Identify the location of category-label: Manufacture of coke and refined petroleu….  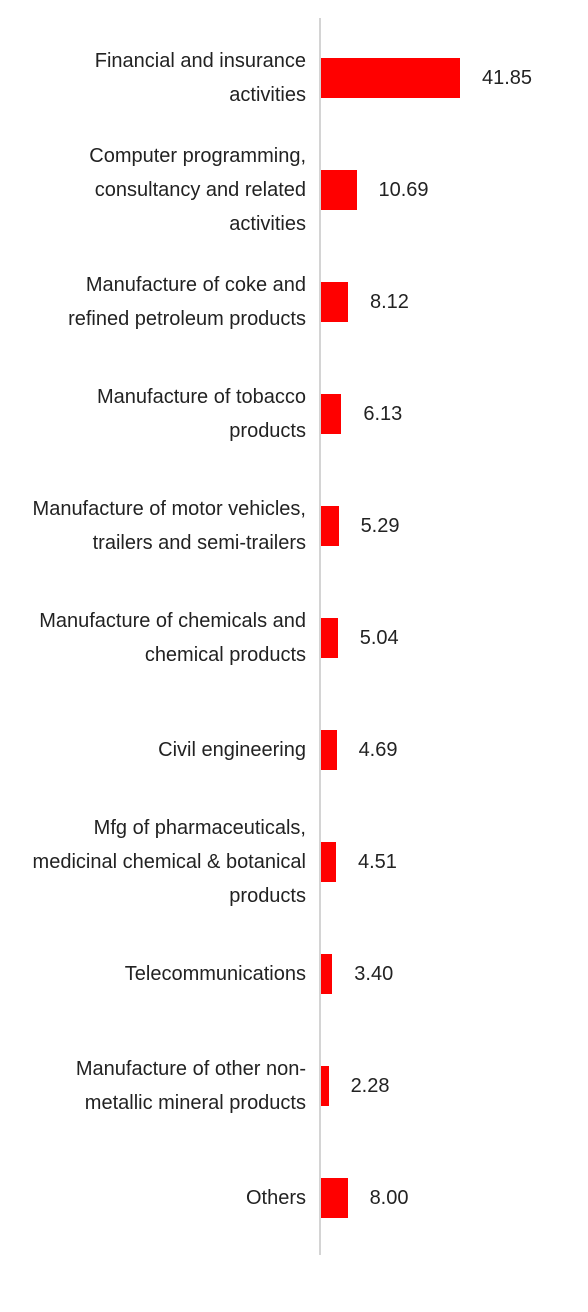
(187, 302).